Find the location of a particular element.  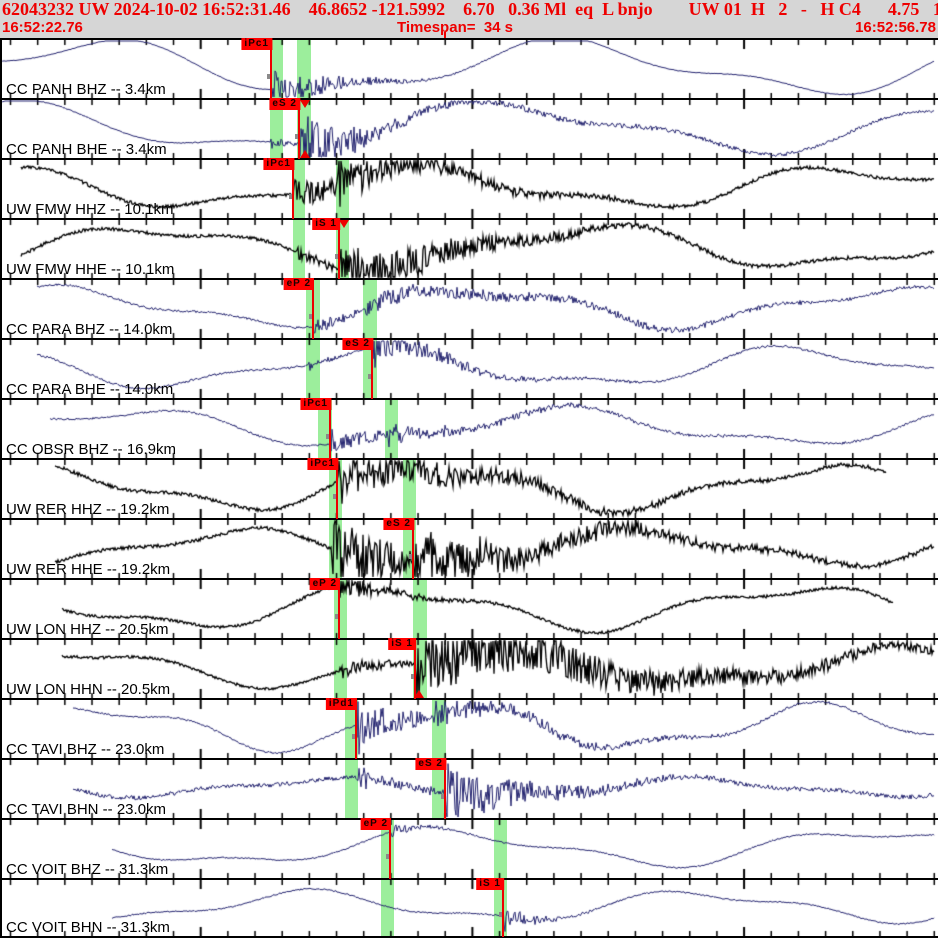

trace-label: CC TAVI BHN -- 23.0km is located at coordinates (86, 809).